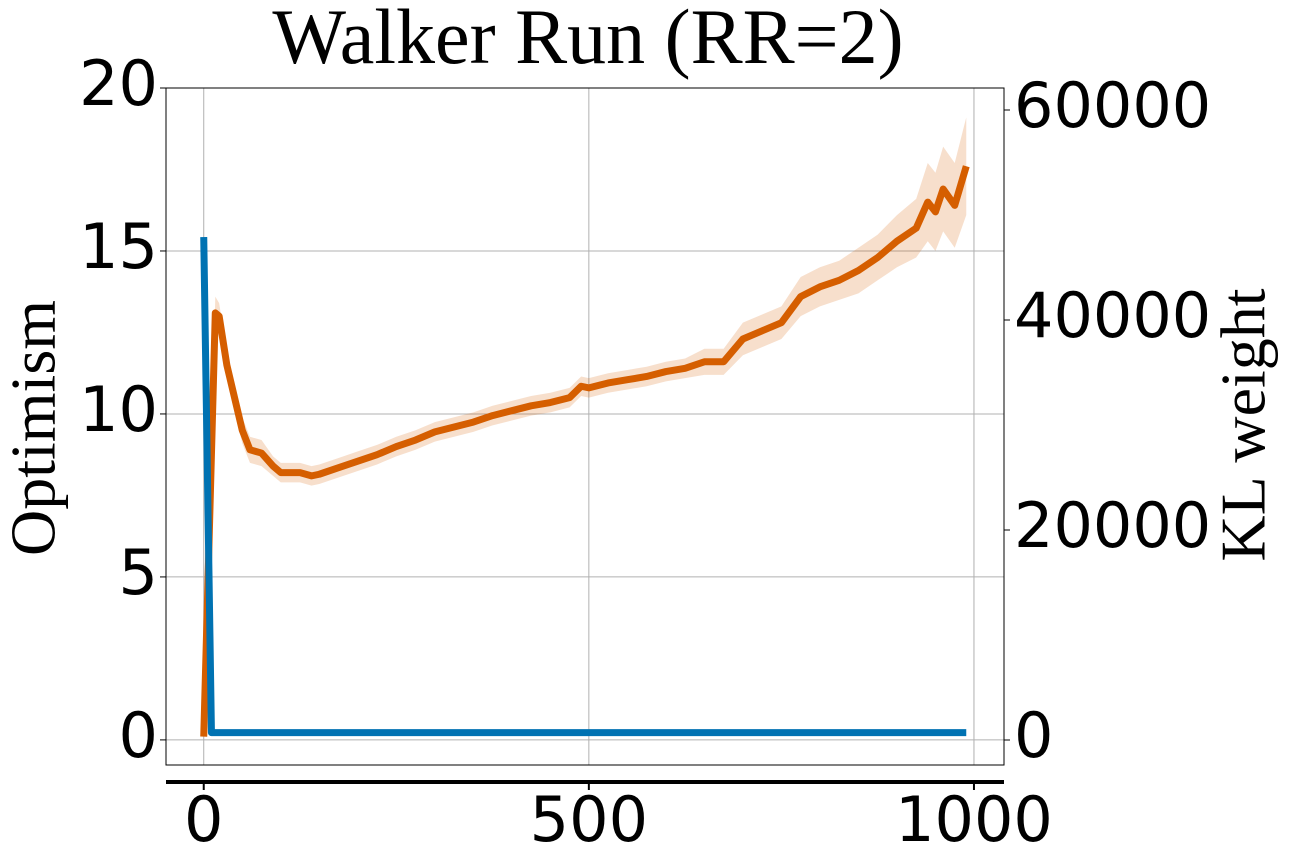 This screenshot has height=864, width=1296. What do you see at coordinates (1243, 424) in the screenshot?
I see `y2-axis-label: KL weight` at bounding box center [1243, 424].